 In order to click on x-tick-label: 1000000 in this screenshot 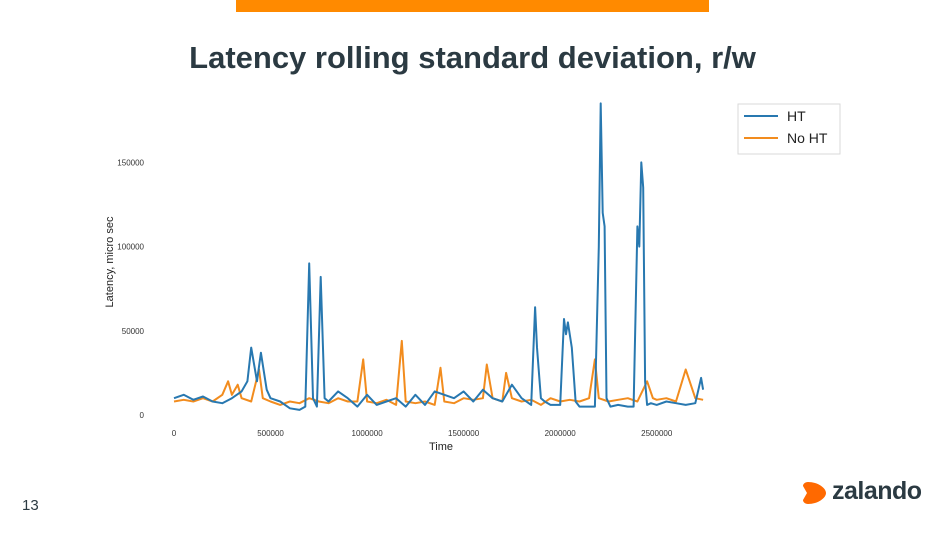, I will do `click(368, 433)`.